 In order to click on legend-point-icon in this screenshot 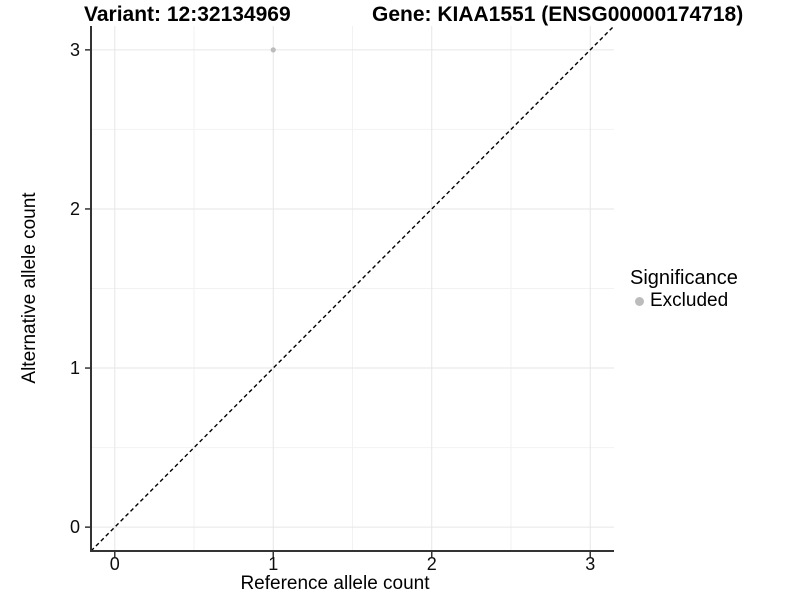, I will do `click(639, 301)`.